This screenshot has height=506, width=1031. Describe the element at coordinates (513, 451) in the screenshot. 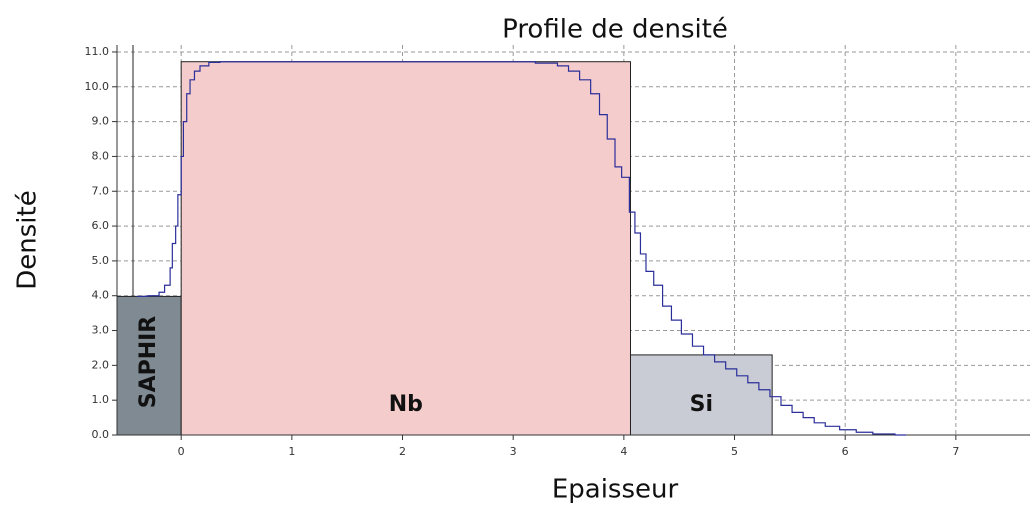

I see `x-tick-label: 3` at that location.